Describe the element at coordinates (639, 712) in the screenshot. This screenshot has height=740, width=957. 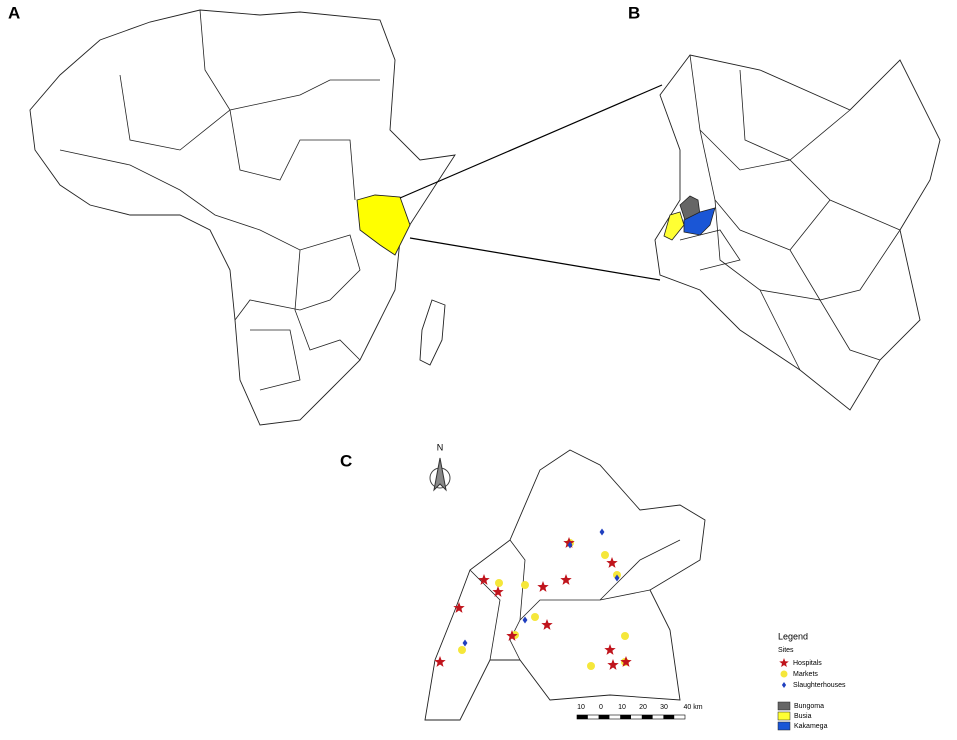
I see `scale-bar: 10 0 10 20 30 40 km` at that location.